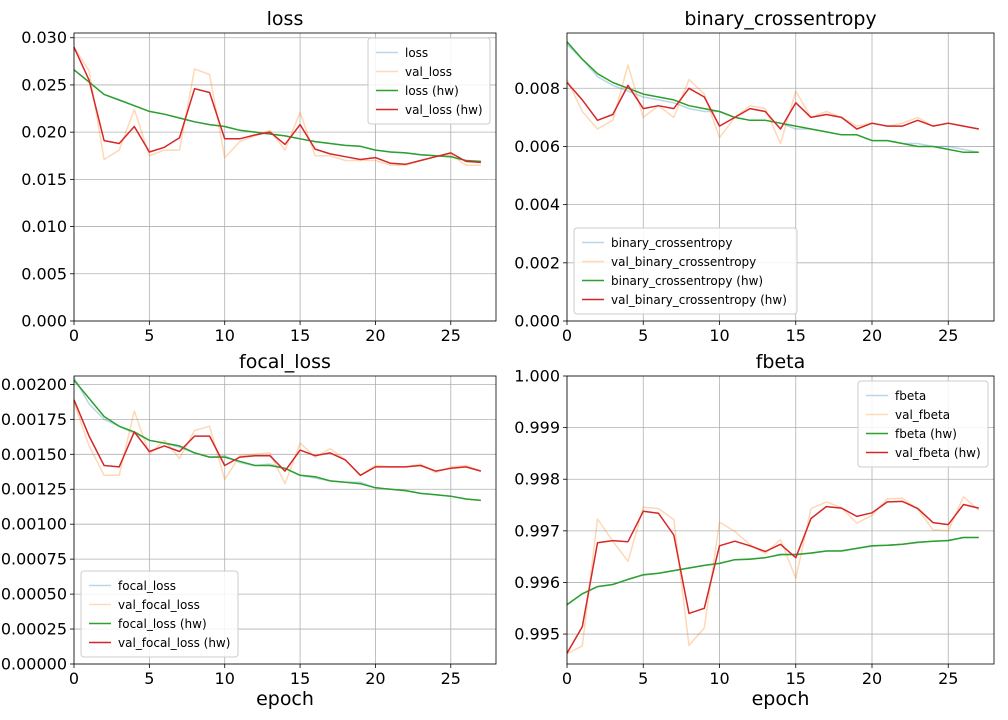 The height and width of the screenshot is (720, 1008). Describe the element at coordinates (926, 434) in the screenshot. I see `legend-label: fbeta (hw)` at that location.